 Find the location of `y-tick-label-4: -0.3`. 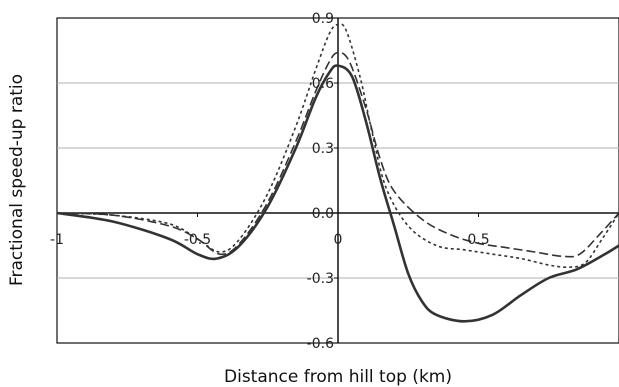

y-tick-label-4: -0.3 is located at coordinates (320, 279).